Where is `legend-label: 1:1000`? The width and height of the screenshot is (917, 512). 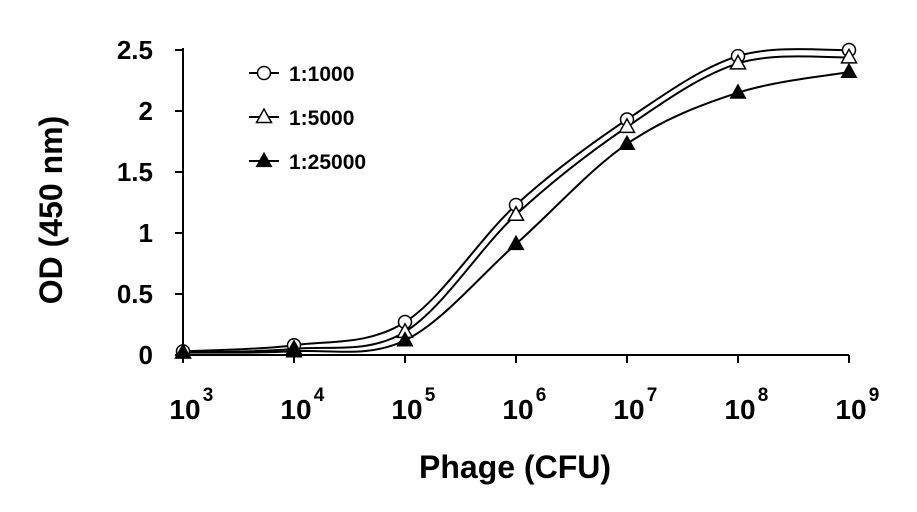
legend-label: 1:1000 is located at coordinates (321, 74).